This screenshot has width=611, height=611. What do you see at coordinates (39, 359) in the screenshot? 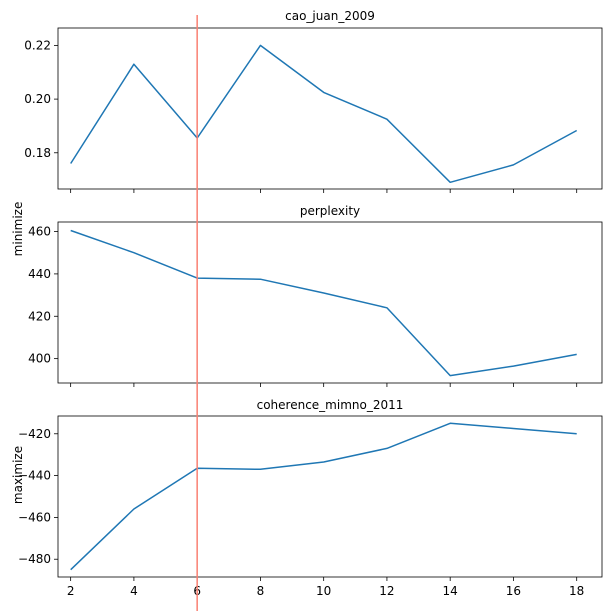
I see `y-tick-label: 400` at bounding box center [39, 359].